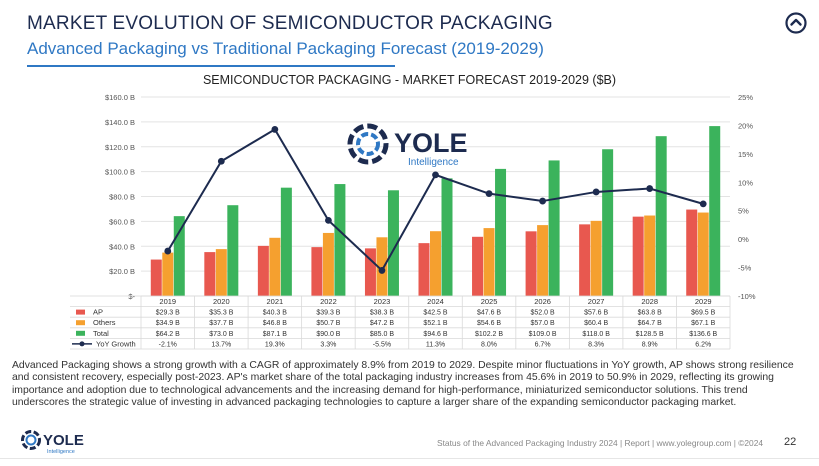  What do you see at coordinates (703, 204) in the screenshot?
I see `yoy-point-2029` at bounding box center [703, 204].